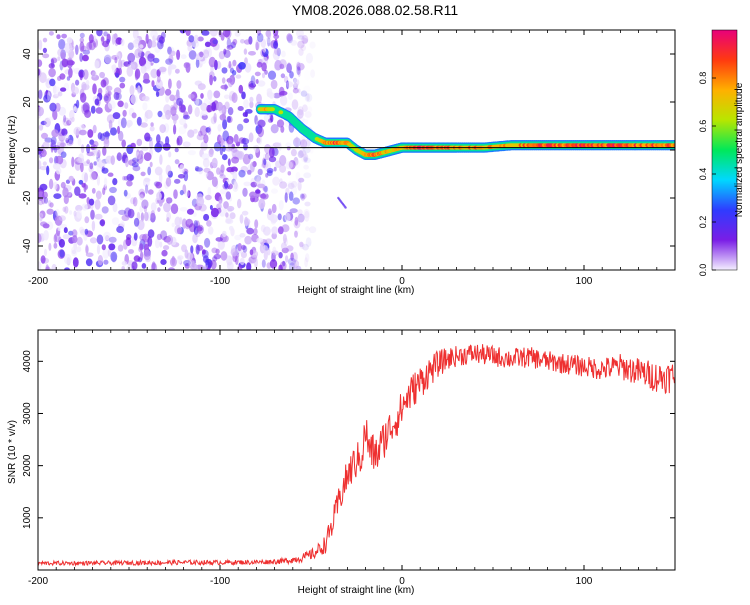 Image resolution: width=750 pixels, height=605 pixels. Describe the element at coordinates (402, 581) in the screenshot. I see `x-tick-label: 0` at that location.